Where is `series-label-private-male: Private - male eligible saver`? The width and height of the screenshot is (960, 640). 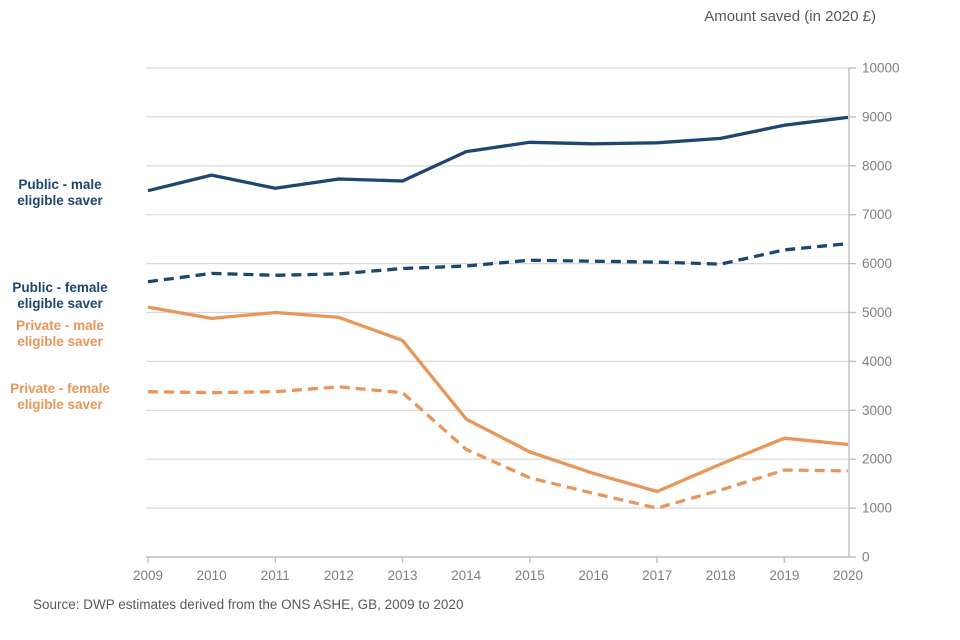
series-label-private-male: Private - male eligible saver is located at coordinates (60, 334).